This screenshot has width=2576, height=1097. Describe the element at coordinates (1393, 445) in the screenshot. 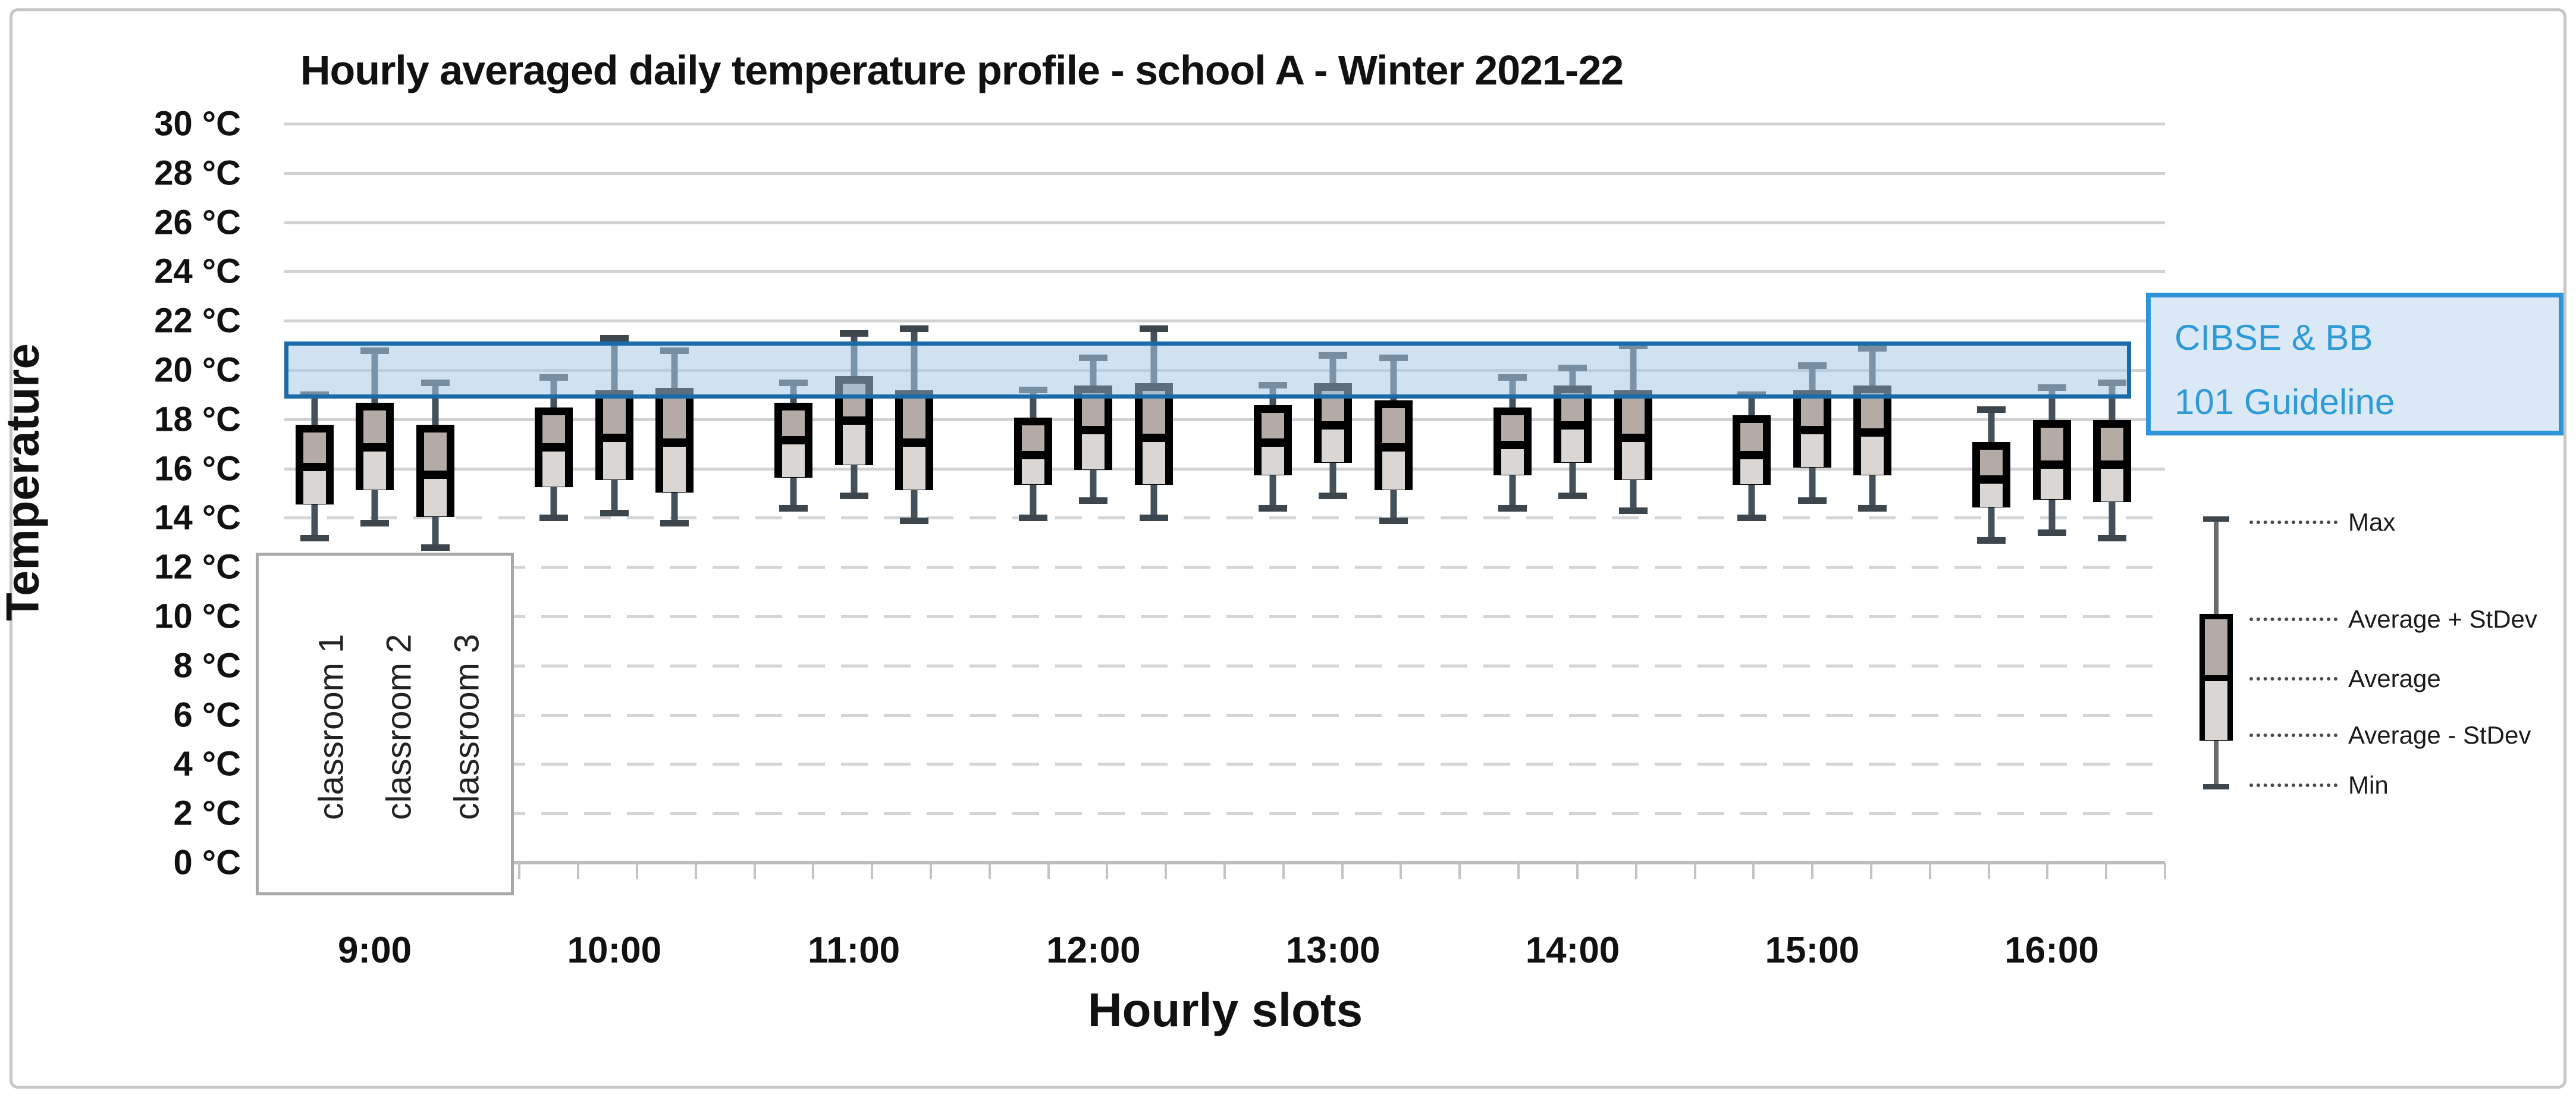

I see `box-classroom-3-13:00` at that location.